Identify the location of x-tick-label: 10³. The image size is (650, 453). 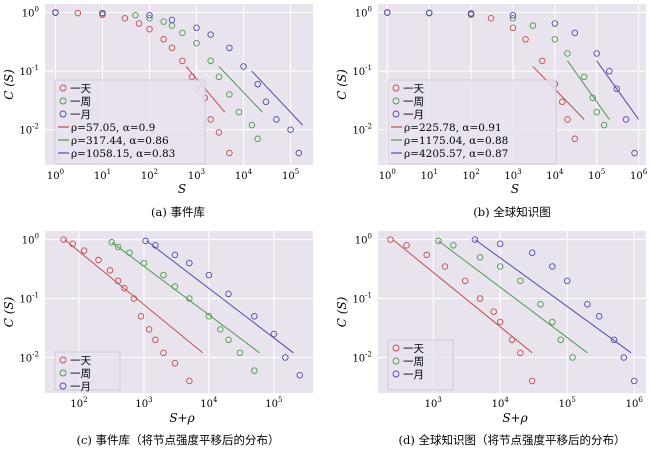
(143, 403).